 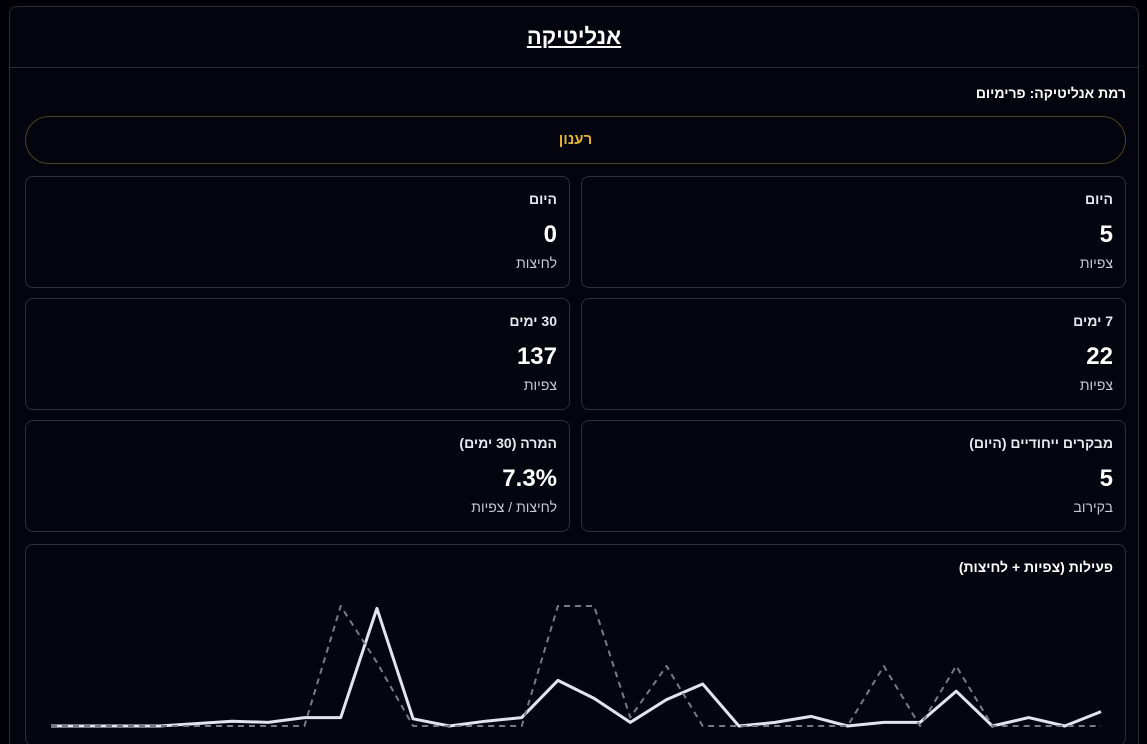 I want to click on stat-label: המרה (30 ימים), so click(x=508, y=443).